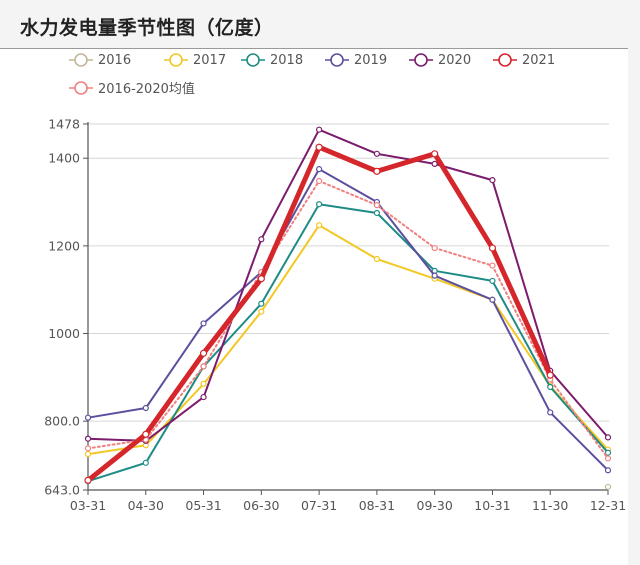 This screenshot has height=565, width=640. I want to click on legend-item-2020: 2020, so click(439, 60).